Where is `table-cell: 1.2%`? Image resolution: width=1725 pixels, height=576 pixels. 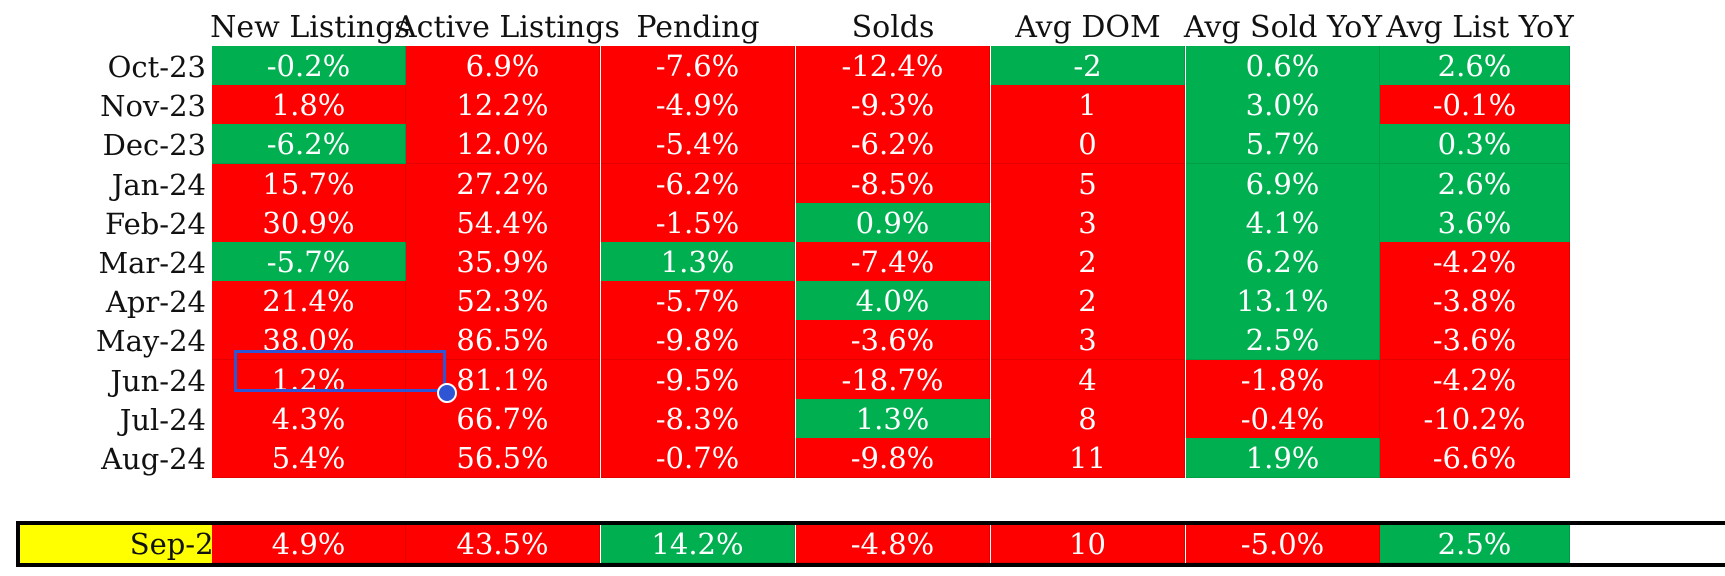 table-cell: 1.2% is located at coordinates (309, 380).